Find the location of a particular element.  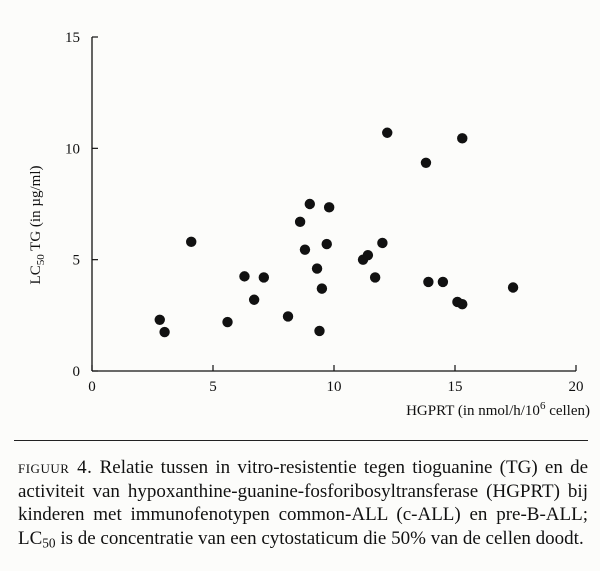

y-tick-label: 5 is located at coordinates (77, 261).